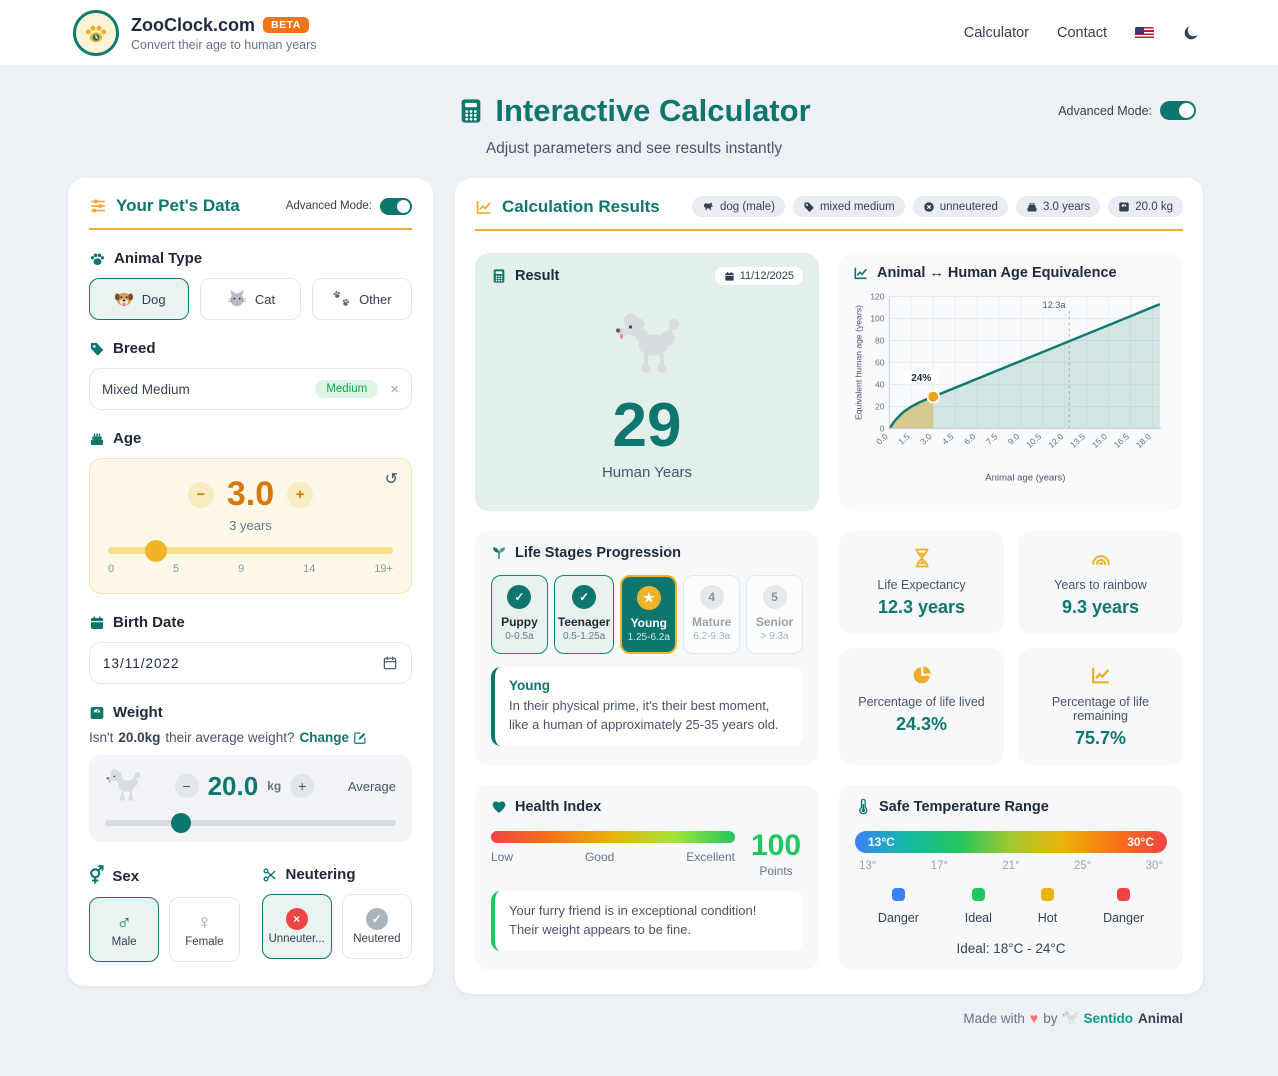 The image size is (1278, 1076). Describe the element at coordinates (758, 276) in the screenshot. I see `result-date-badge: 11/12/2025` at that location.